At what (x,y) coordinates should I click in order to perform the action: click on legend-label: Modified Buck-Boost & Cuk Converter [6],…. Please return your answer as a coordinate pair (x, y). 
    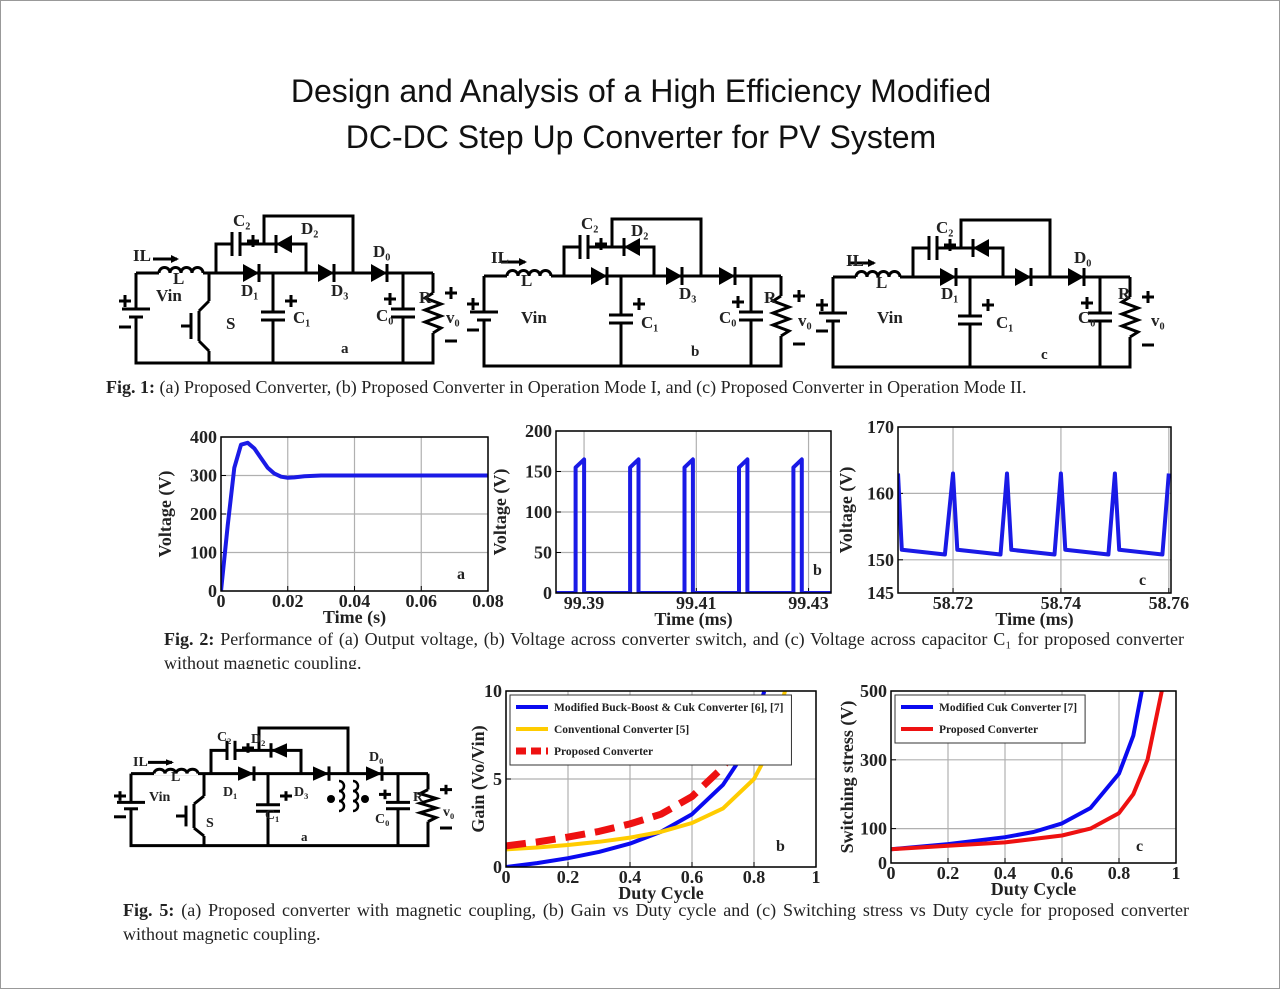
    Looking at the image, I should click on (668, 708).